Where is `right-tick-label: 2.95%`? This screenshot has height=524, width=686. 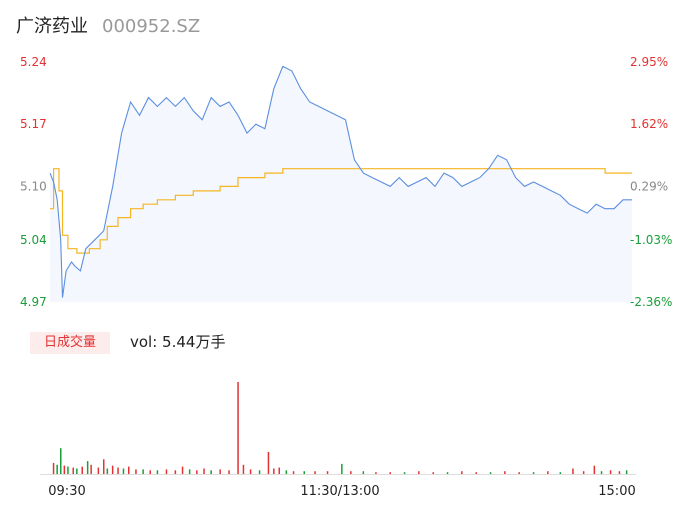 right-tick-label: 2.95% is located at coordinates (649, 62).